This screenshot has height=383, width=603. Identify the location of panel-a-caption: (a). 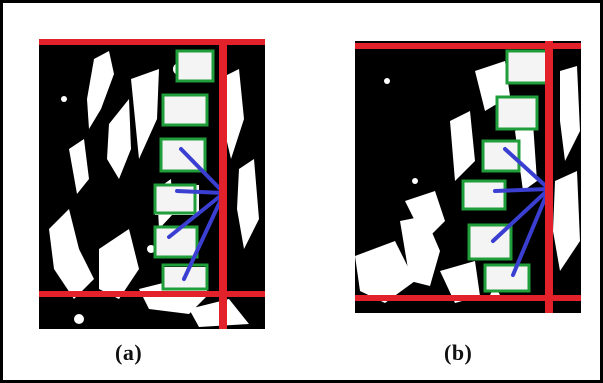
(129, 352).